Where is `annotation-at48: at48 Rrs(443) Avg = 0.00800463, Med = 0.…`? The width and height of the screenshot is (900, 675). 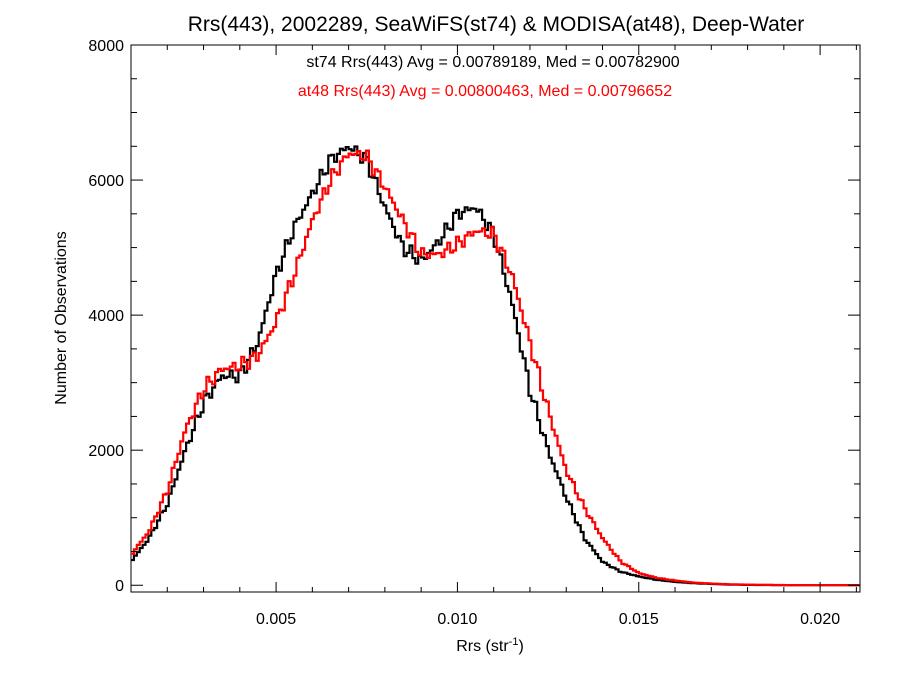 annotation-at48: at48 Rrs(443) Avg = 0.00800463, Med = 0.… is located at coordinates (485, 91).